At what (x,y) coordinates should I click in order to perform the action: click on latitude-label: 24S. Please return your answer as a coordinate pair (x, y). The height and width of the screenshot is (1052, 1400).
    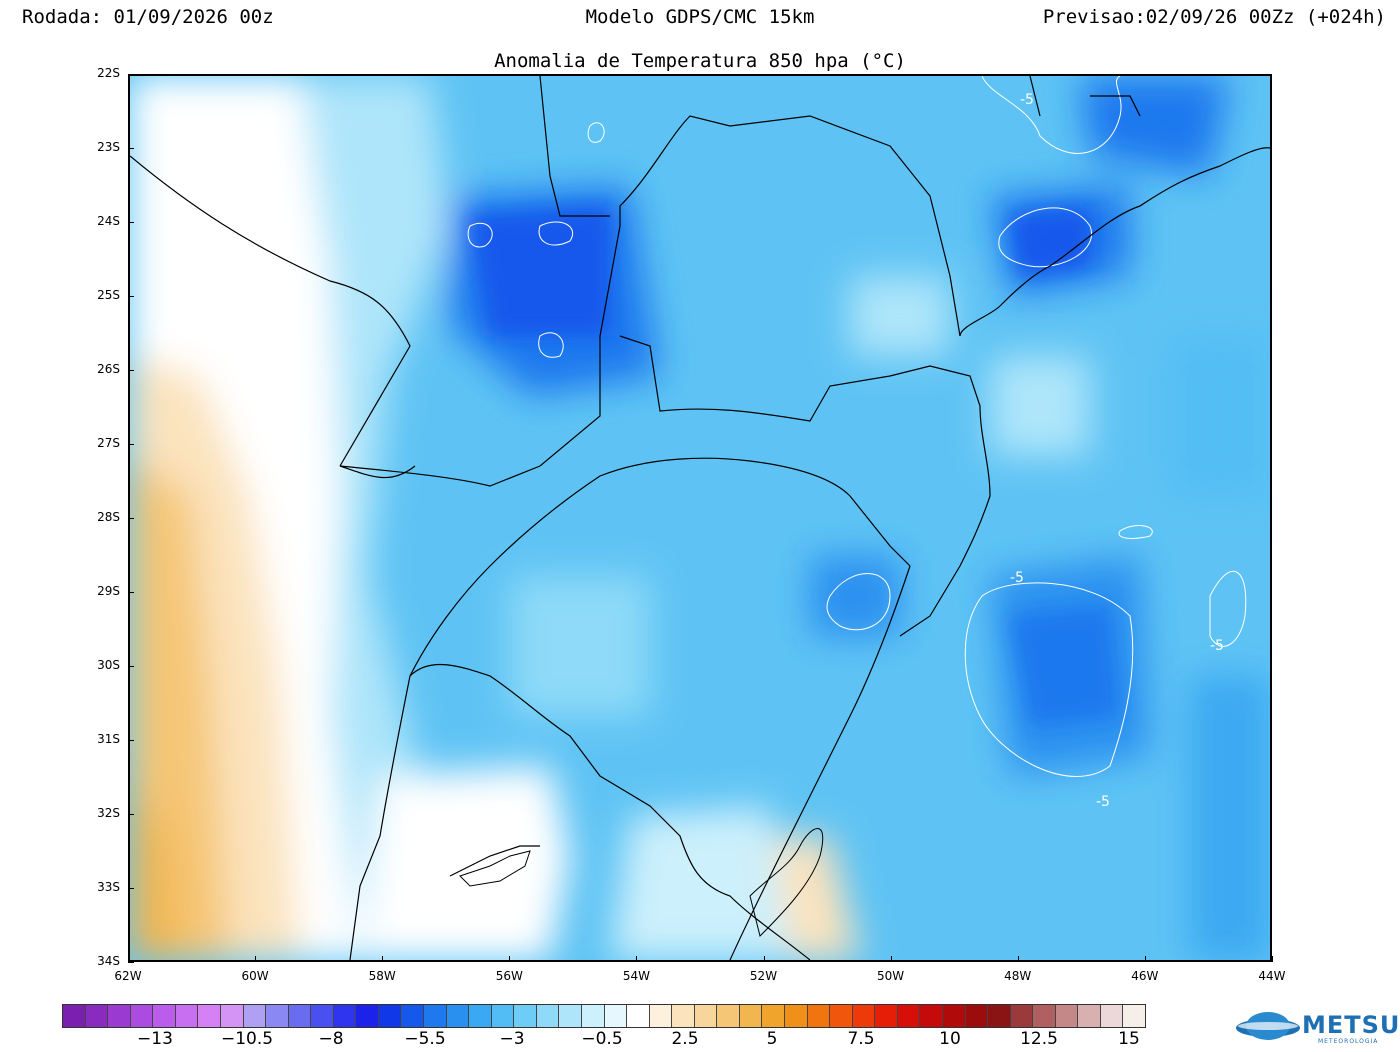
    Looking at the image, I should click on (108, 221).